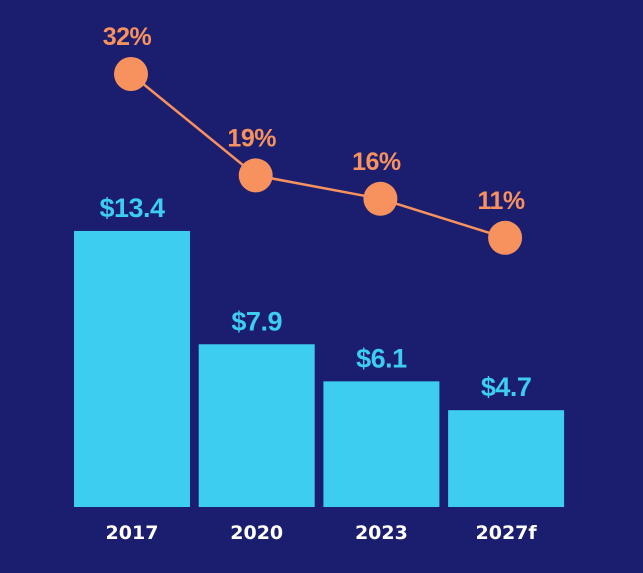 The height and width of the screenshot is (573, 643). What do you see at coordinates (381, 358) in the screenshot?
I see `bar-value-label-2023: $6.1` at bounding box center [381, 358].